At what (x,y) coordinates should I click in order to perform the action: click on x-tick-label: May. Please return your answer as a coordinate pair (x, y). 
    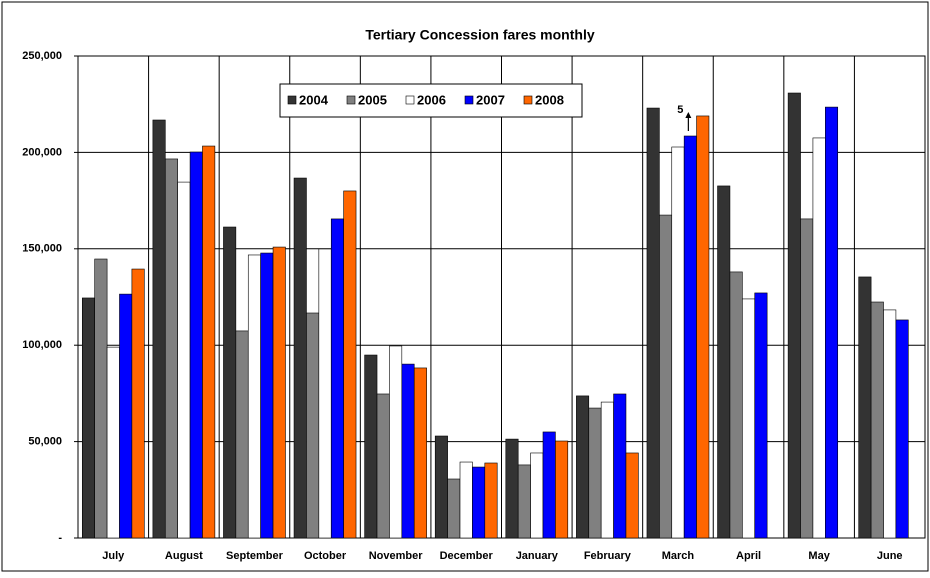
    Looking at the image, I should click on (819, 556).